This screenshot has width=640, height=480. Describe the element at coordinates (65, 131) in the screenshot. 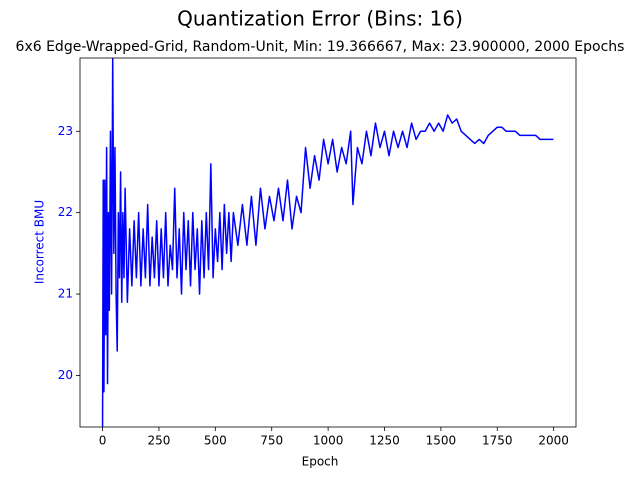

I see `y-tick-label: 23` at that location.